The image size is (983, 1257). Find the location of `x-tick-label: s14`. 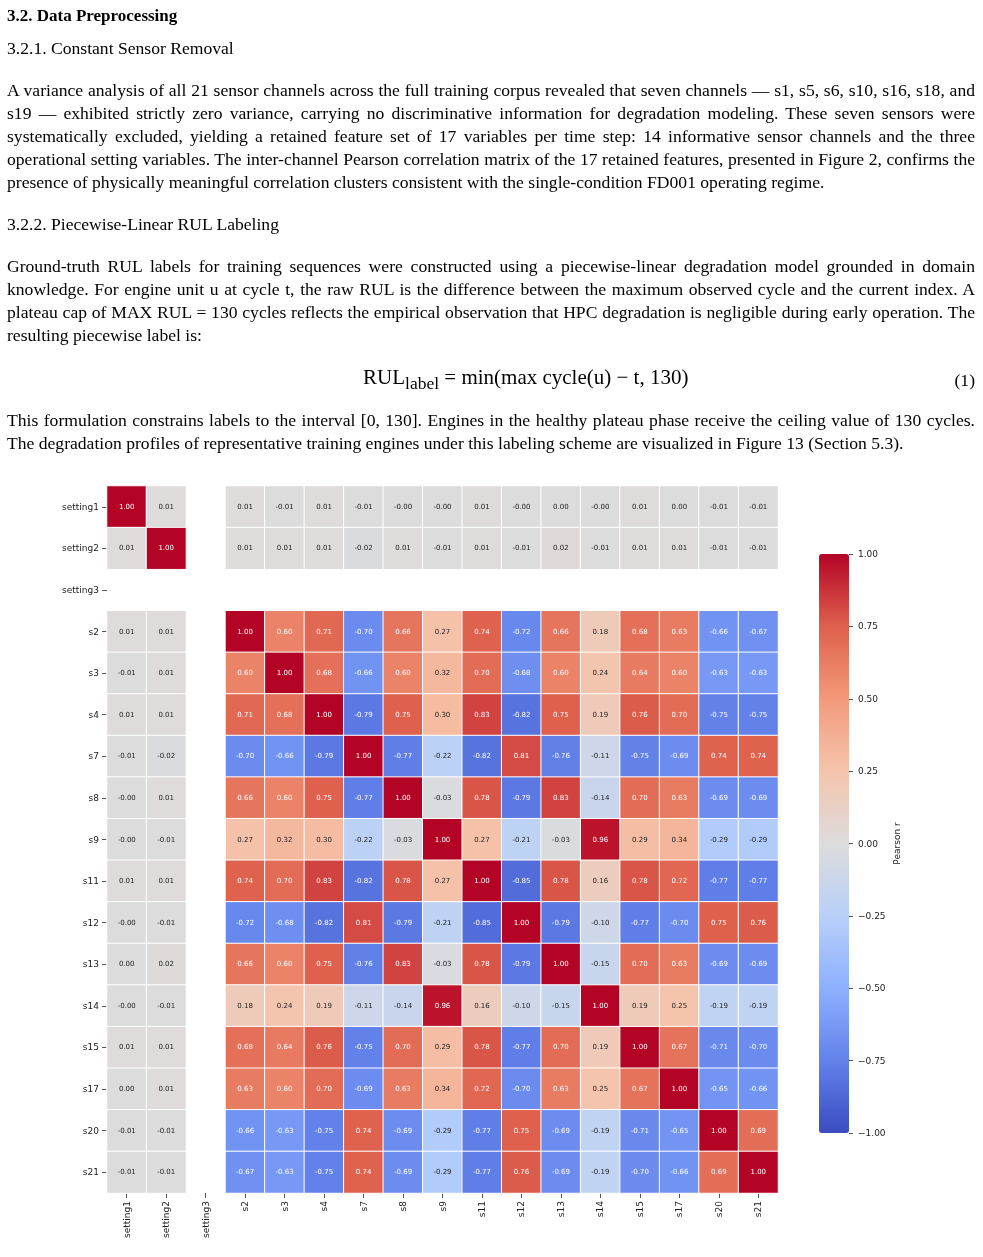

x-tick-label: s14 is located at coordinates (600, 1209).